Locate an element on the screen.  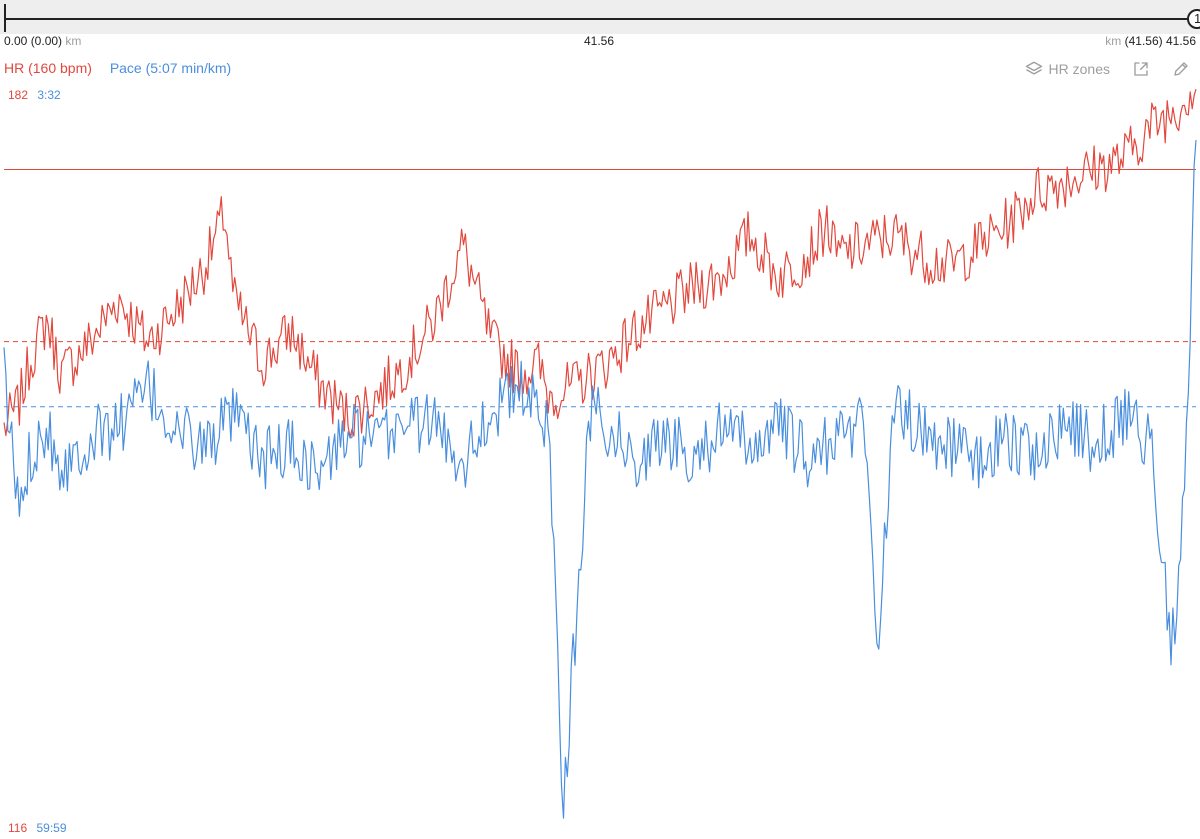
hr-max-label: 182 is located at coordinates (18, 95).